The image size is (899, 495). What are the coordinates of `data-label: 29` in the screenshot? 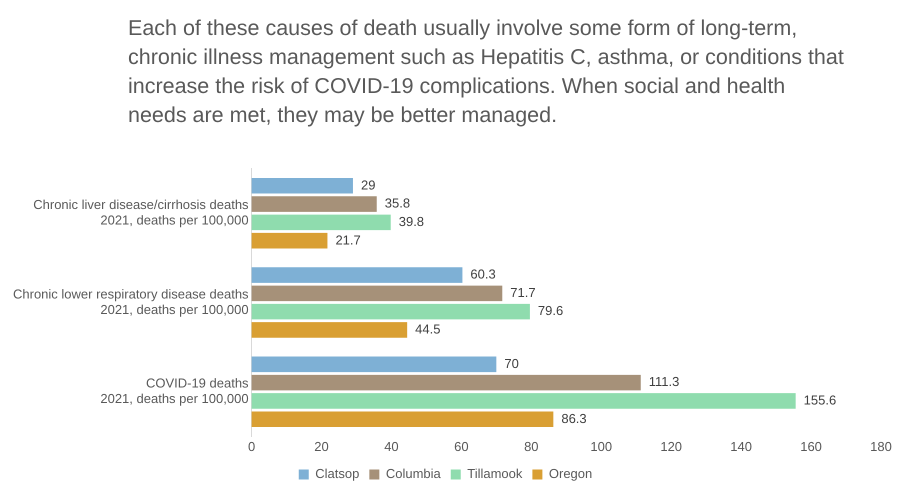 It's located at (368, 184).